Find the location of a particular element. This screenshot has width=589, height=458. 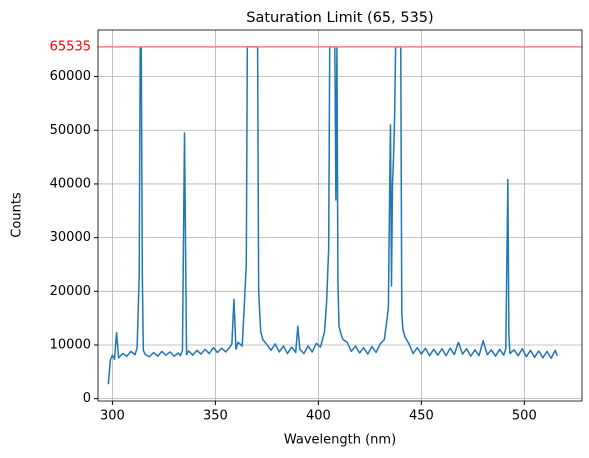

saturation-label: 65535 is located at coordinates (70, 46).